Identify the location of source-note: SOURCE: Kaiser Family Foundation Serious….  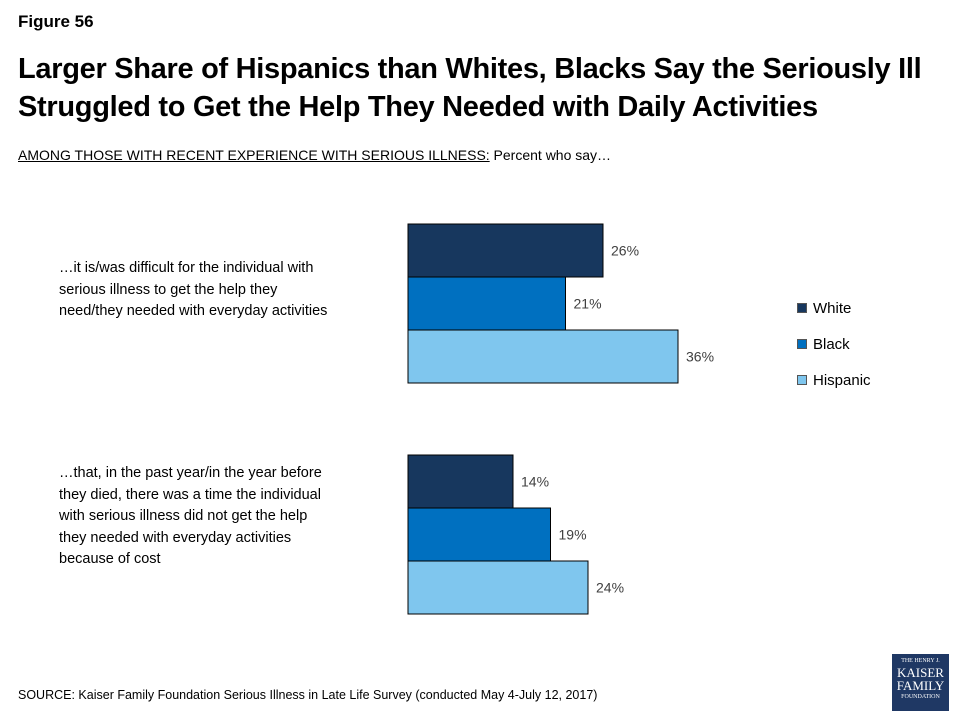
(308, 695).